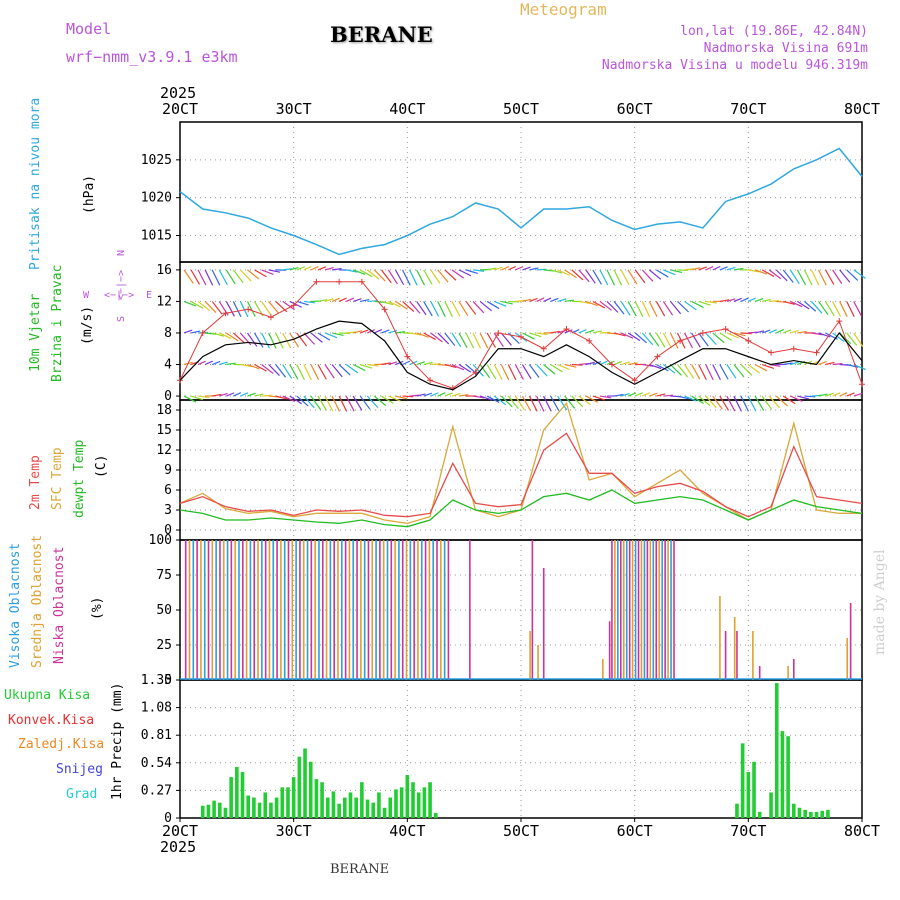 The height and width of the screenshot is (900, 900). Describe the element at coordinates (152, 57) in the screenshot. I see `model-name: wrf−nmm_v3.9.1 e3km` at that location.